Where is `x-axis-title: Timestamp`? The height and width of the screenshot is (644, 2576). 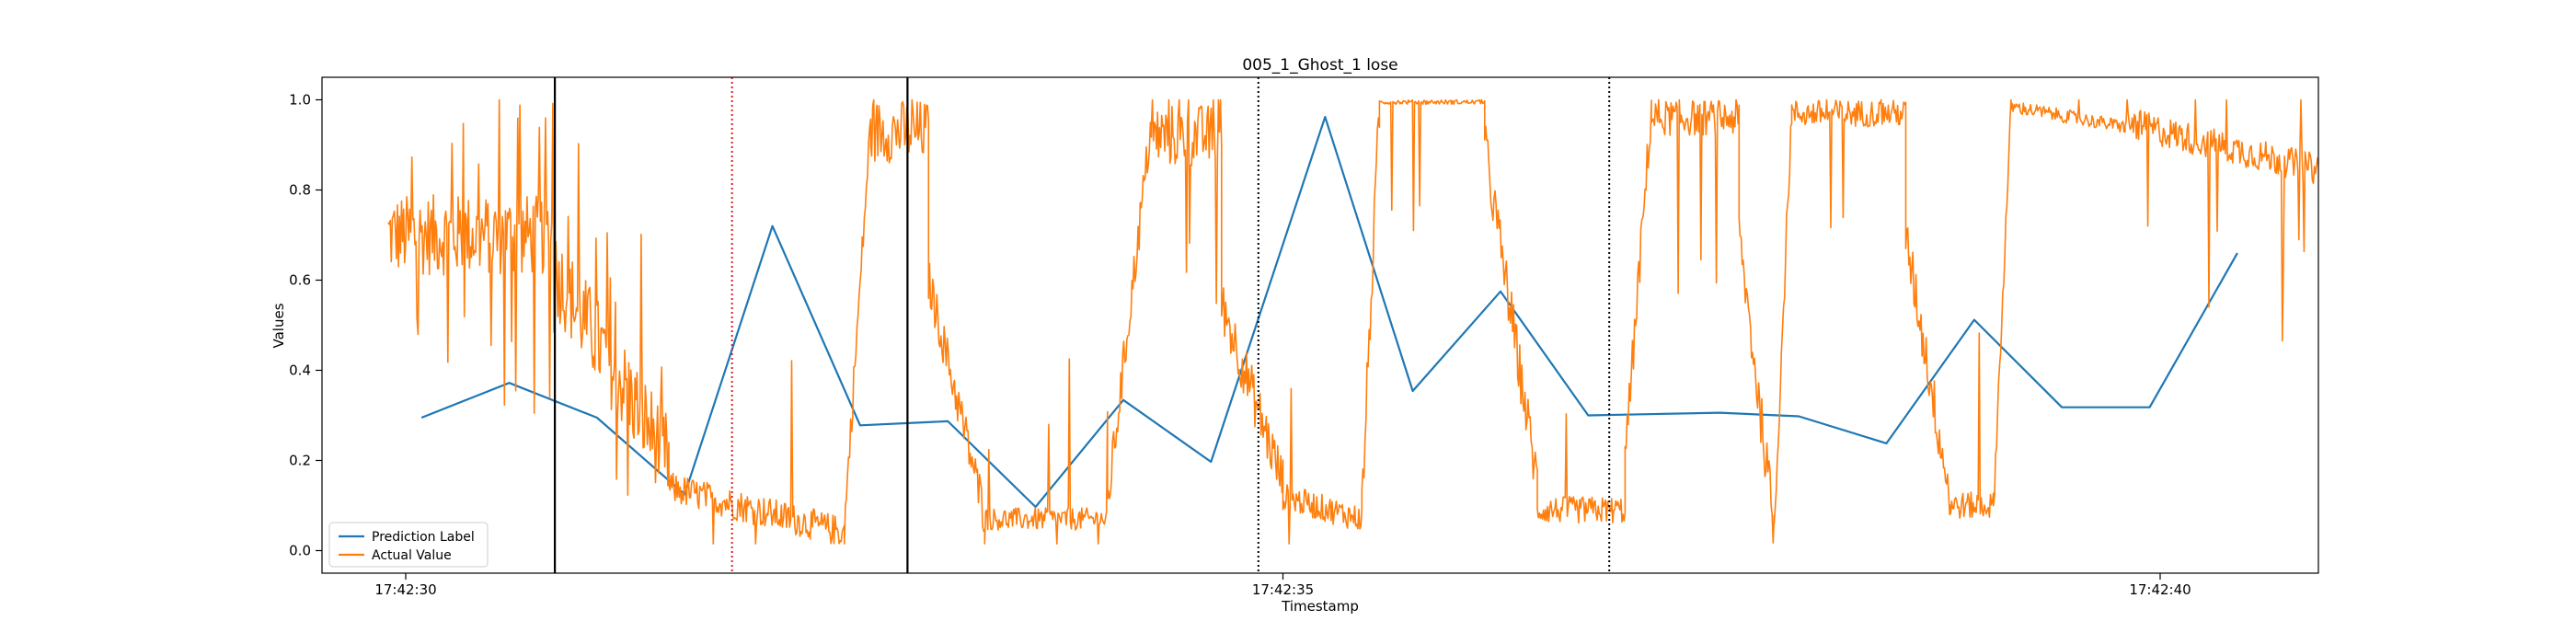 x-axis-title: Timestamp is located at coordinates (1320, 606).